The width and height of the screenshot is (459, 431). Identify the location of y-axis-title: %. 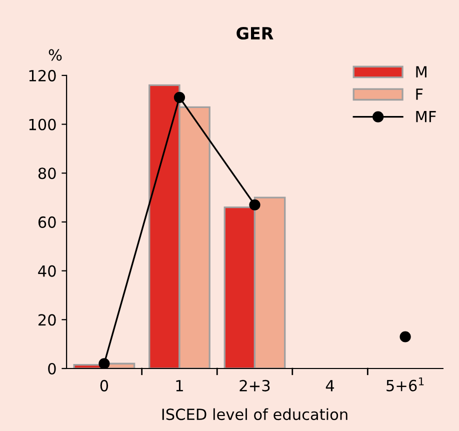
(55, 55).